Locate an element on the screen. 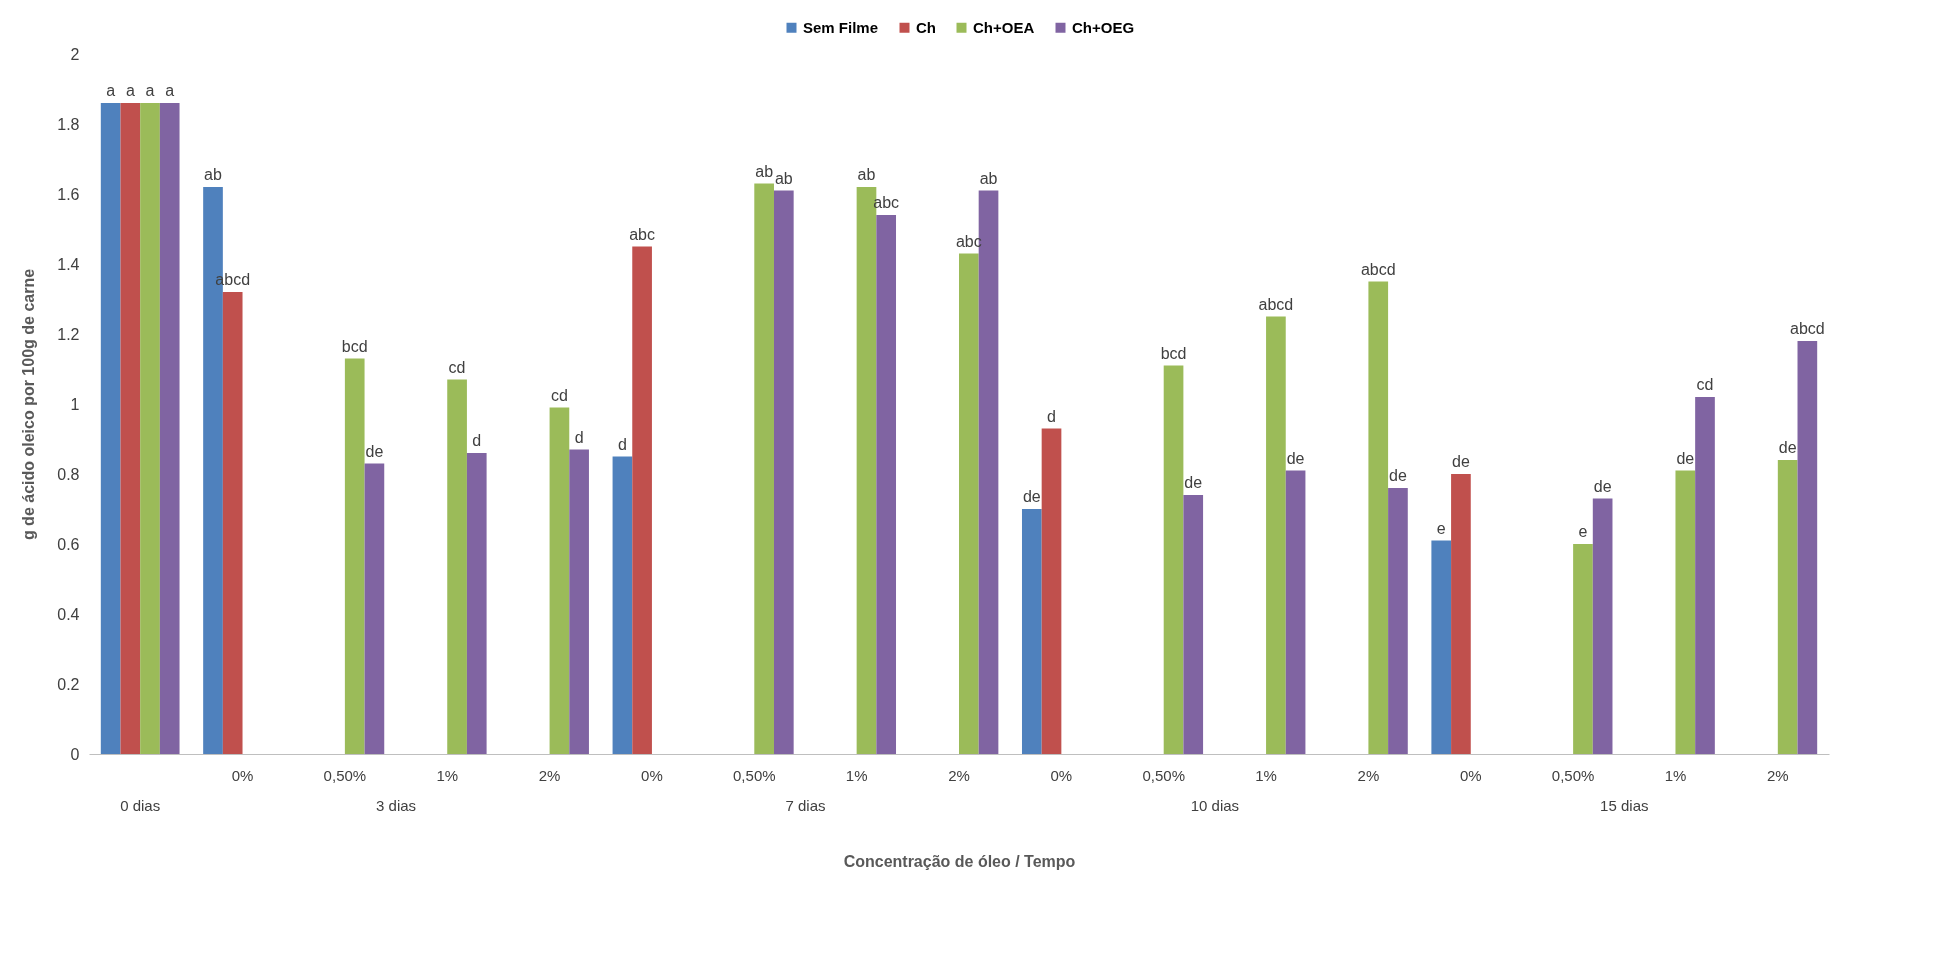 The width and height of the screenshot is (1937, 979). y-tick-label: 2 is located at coordinates (75, 54).